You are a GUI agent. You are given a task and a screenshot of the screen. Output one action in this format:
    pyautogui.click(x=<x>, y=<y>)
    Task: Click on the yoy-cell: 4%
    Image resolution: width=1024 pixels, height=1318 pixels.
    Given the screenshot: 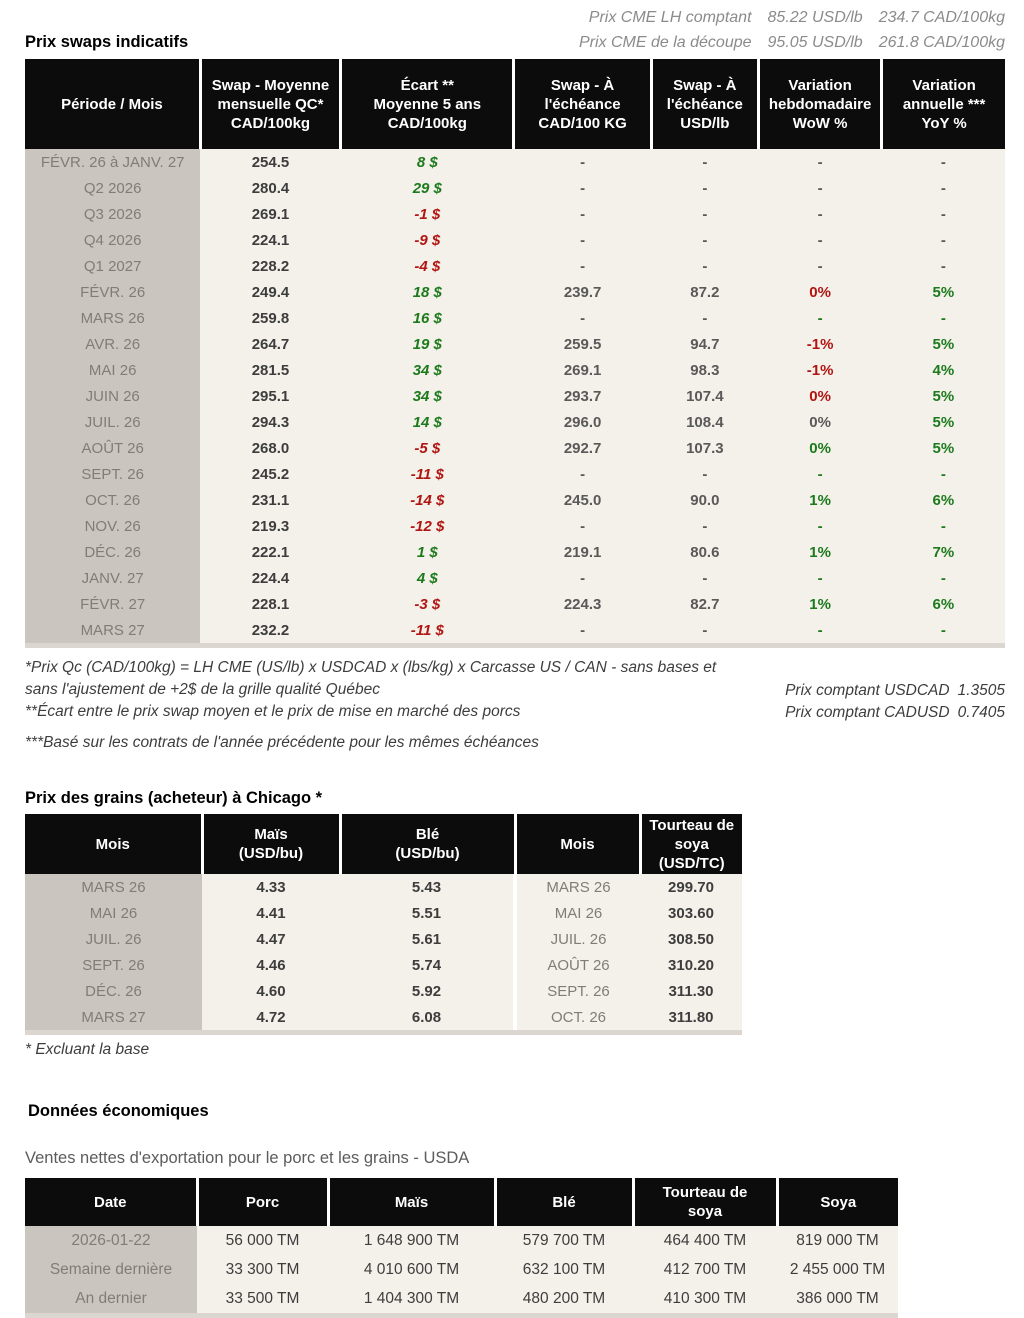 What is the action you would take?
    pyautogui.click(x=943, y=370)
    